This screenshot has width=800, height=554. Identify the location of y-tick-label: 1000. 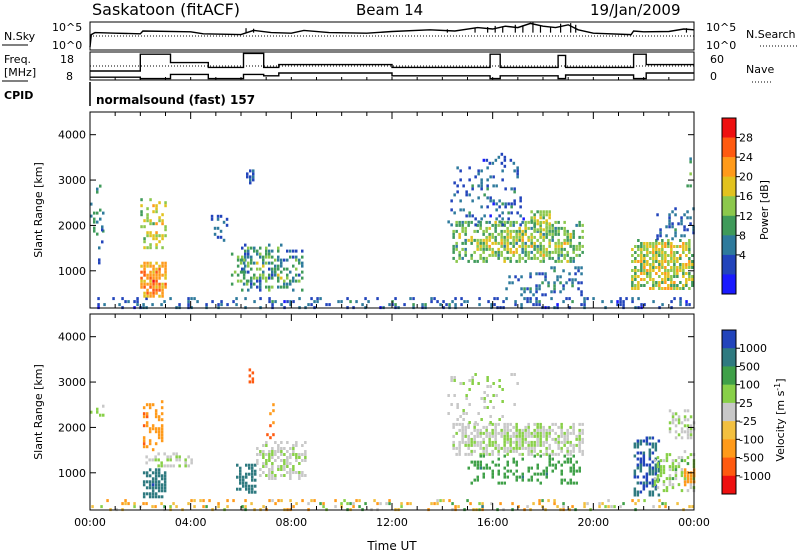
(72, 271).